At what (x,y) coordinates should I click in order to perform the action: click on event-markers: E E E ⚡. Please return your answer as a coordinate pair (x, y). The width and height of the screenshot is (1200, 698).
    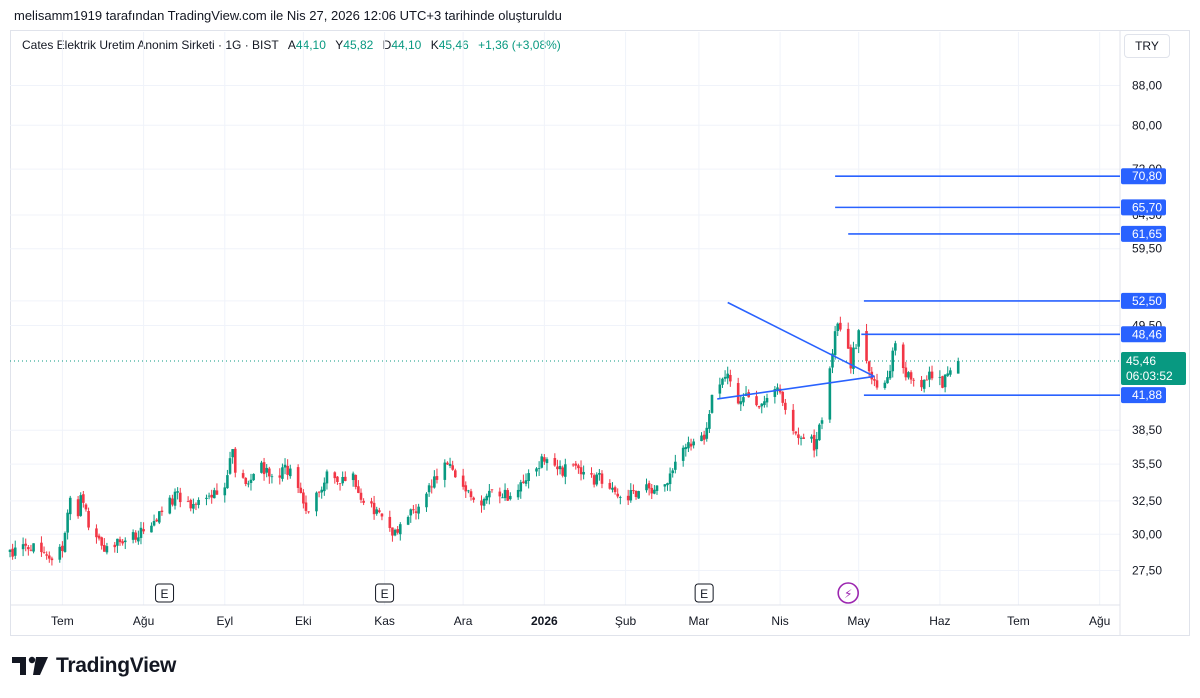
    Looking at the image, I should click on (507, 593).